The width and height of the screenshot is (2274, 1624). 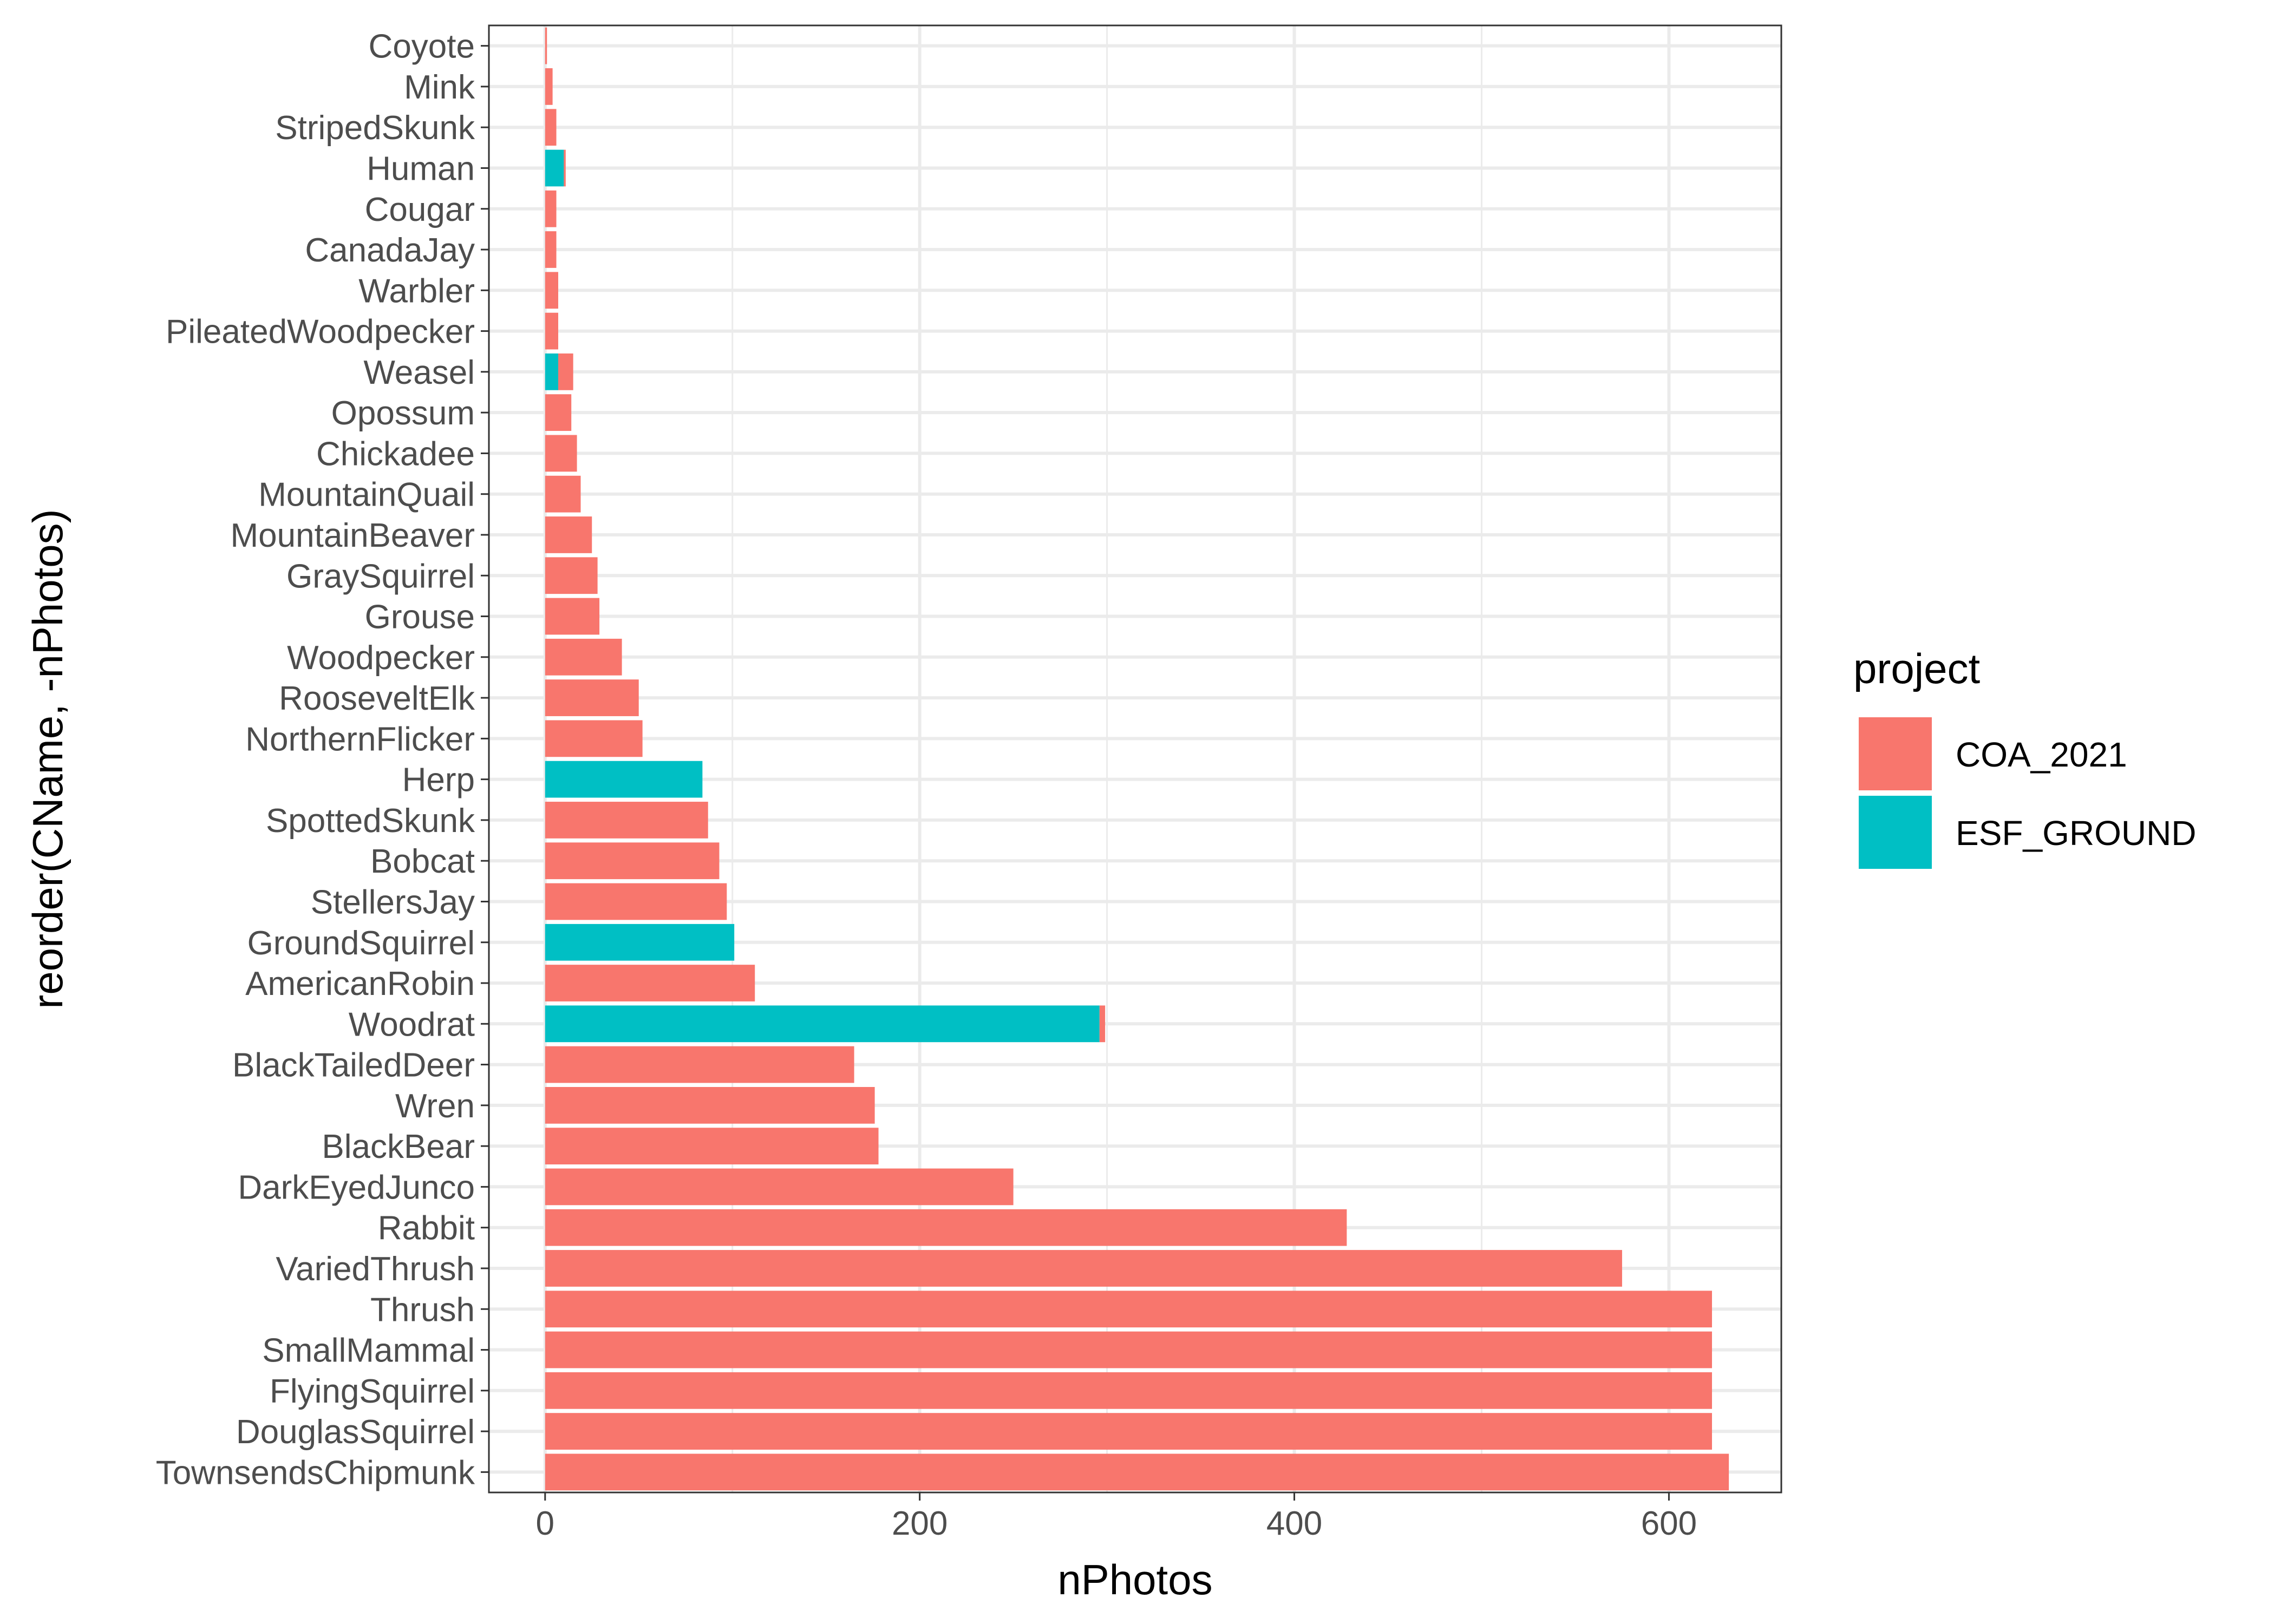 What do you see at coordinates (2076, 834) in the screenshot?
I see `legend-label-ESF_GROUND: ESF_GROUND` at bounding box center [2076, 834].